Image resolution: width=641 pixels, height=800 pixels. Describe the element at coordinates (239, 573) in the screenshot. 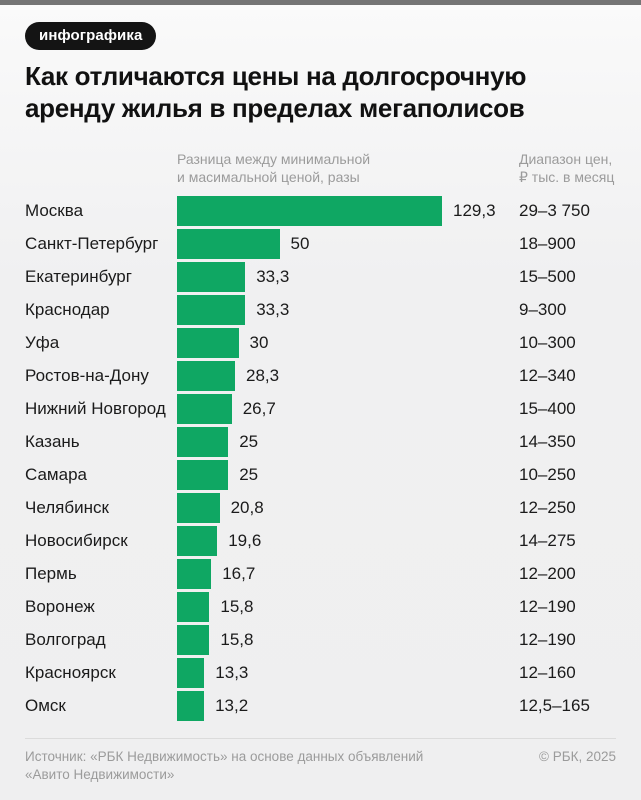

I see `value-label: 16,7` at that location.